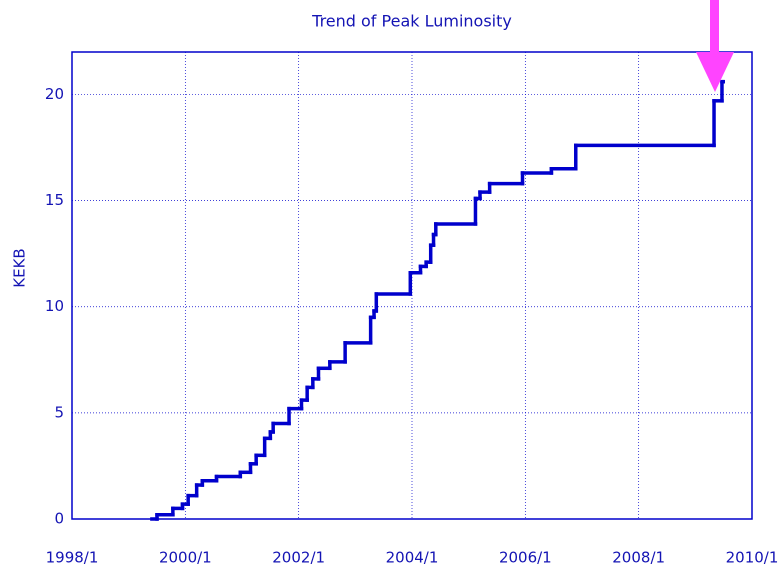 The image size is (782, 569). Describe the element at coordinates (525, 558) in the screenshot. I see `x-tick-label: 2006/1` at that location.